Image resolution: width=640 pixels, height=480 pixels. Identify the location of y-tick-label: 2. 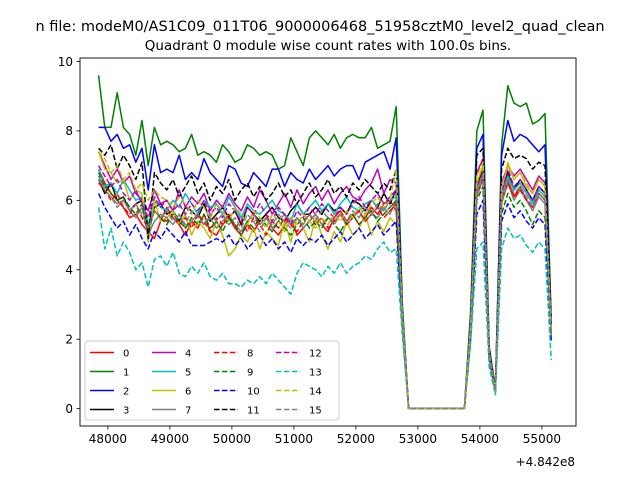
(69, 340).